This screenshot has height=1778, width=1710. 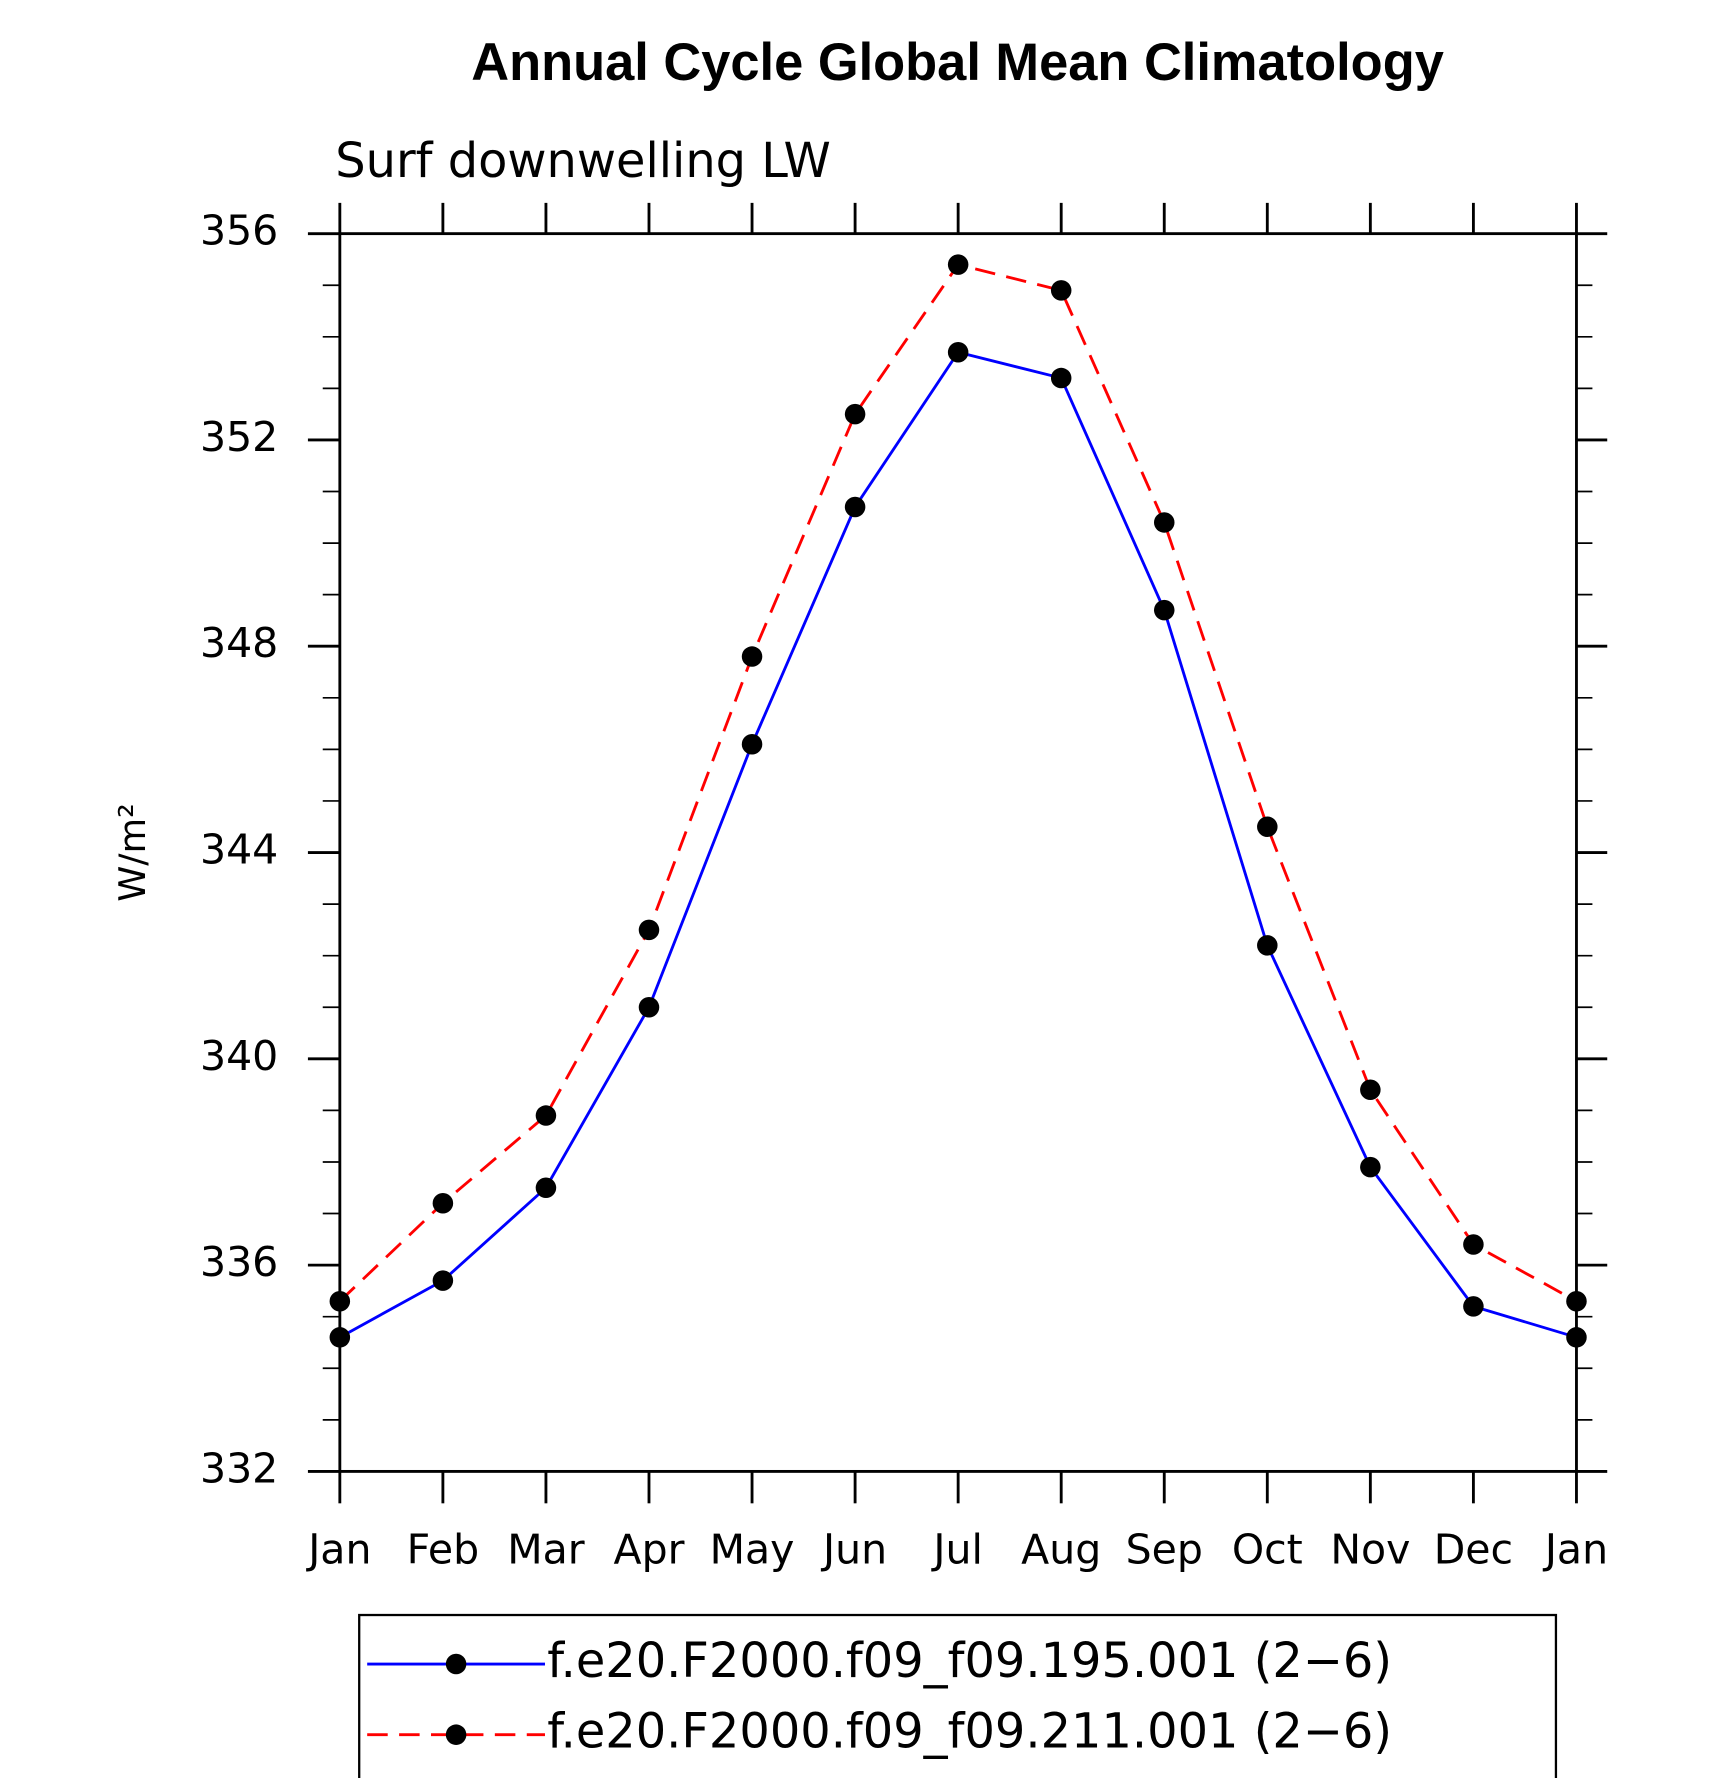 I want to click on y-tick-label: 348, so click(x=239, y=643).